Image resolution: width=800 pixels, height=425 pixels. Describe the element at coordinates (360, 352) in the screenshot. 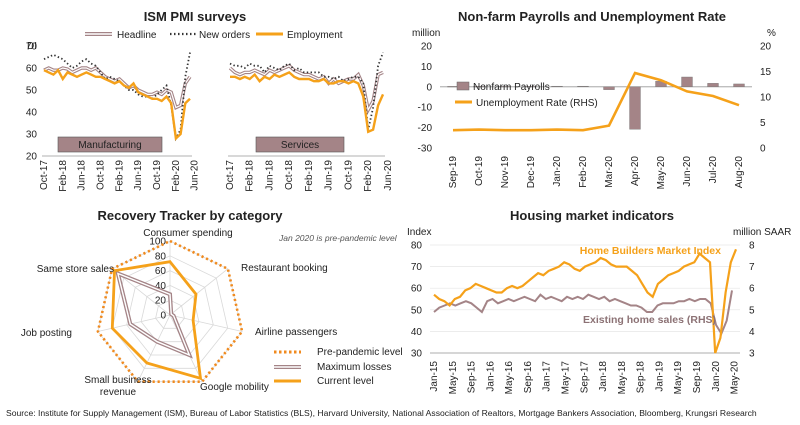

I see `legend-pre-pandemic: Pre-pandemic level` at that location.